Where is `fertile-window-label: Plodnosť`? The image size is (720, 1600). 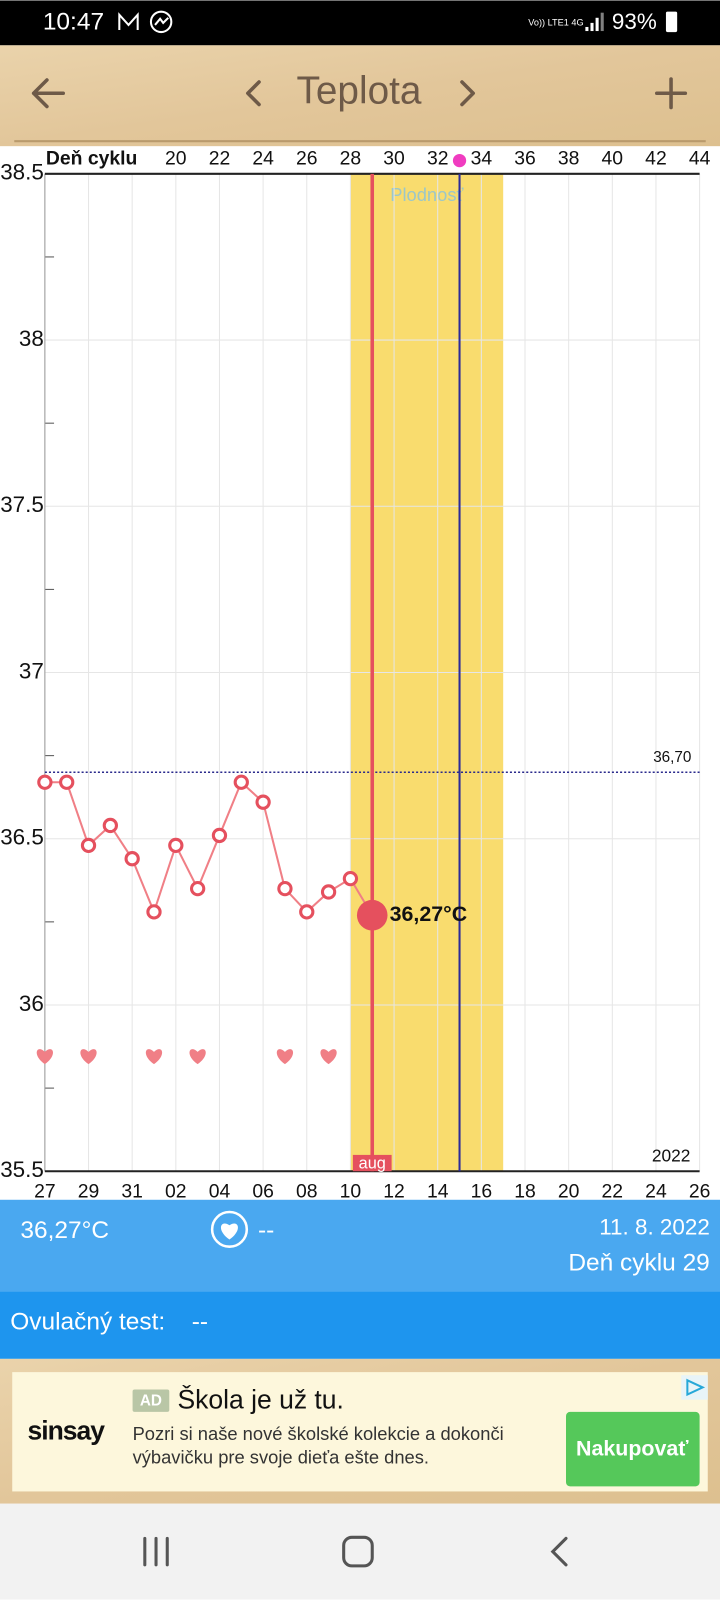
fertile-window-label: Plodnosť is located at coordinates (427, 194).